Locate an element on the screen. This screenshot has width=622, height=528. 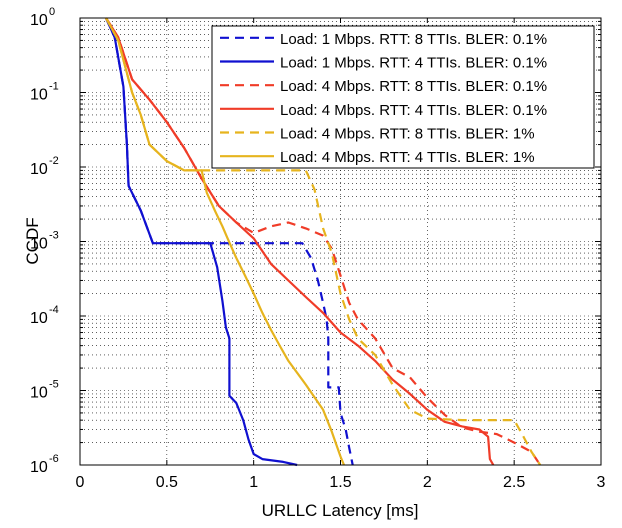
y-tick-label: 10 -3 is located at coordinates (44, 241).